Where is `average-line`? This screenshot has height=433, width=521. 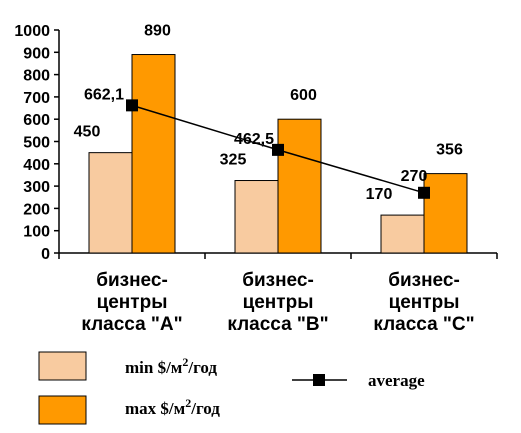
average-line is located at coordinates (278, 149).